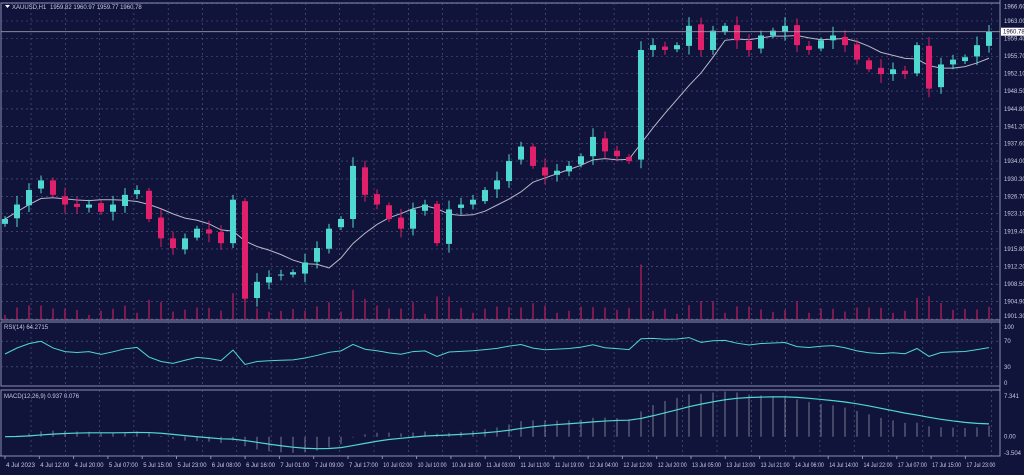 This screenshot has width=1024, height=475. I want to click on time-axis-label: 5 Jul 23:00, so click(193, 466).